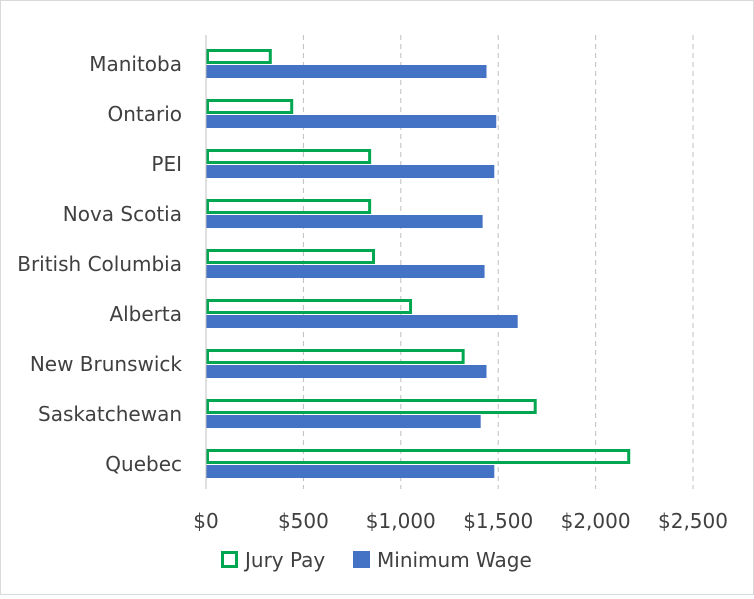  Describe the element at coordinates (350, 471) in the screenshot. I see `bar-minimum-wage-quebec` at that location.